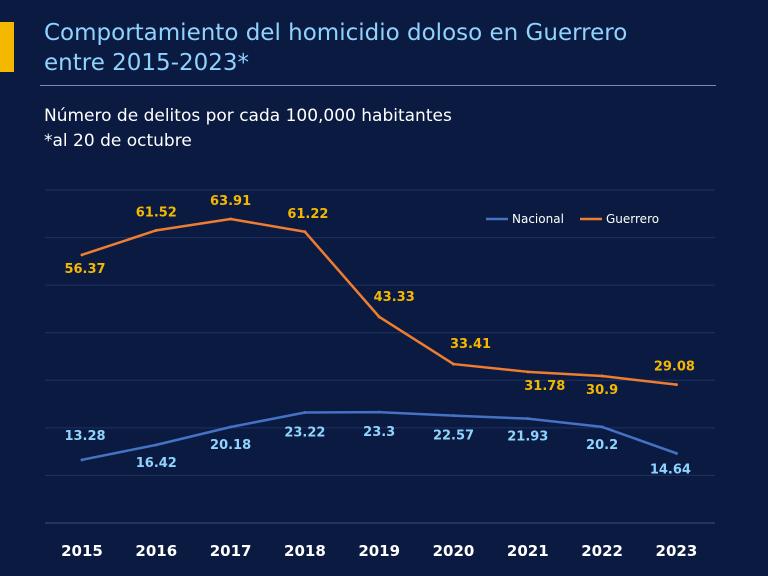 The height and width of the screenshot is (576, 768). What do you see at coordinates (544, 386) in the screenshot?
I see `data-label-guerrero: 31.78` at bounding box center [544, 386].